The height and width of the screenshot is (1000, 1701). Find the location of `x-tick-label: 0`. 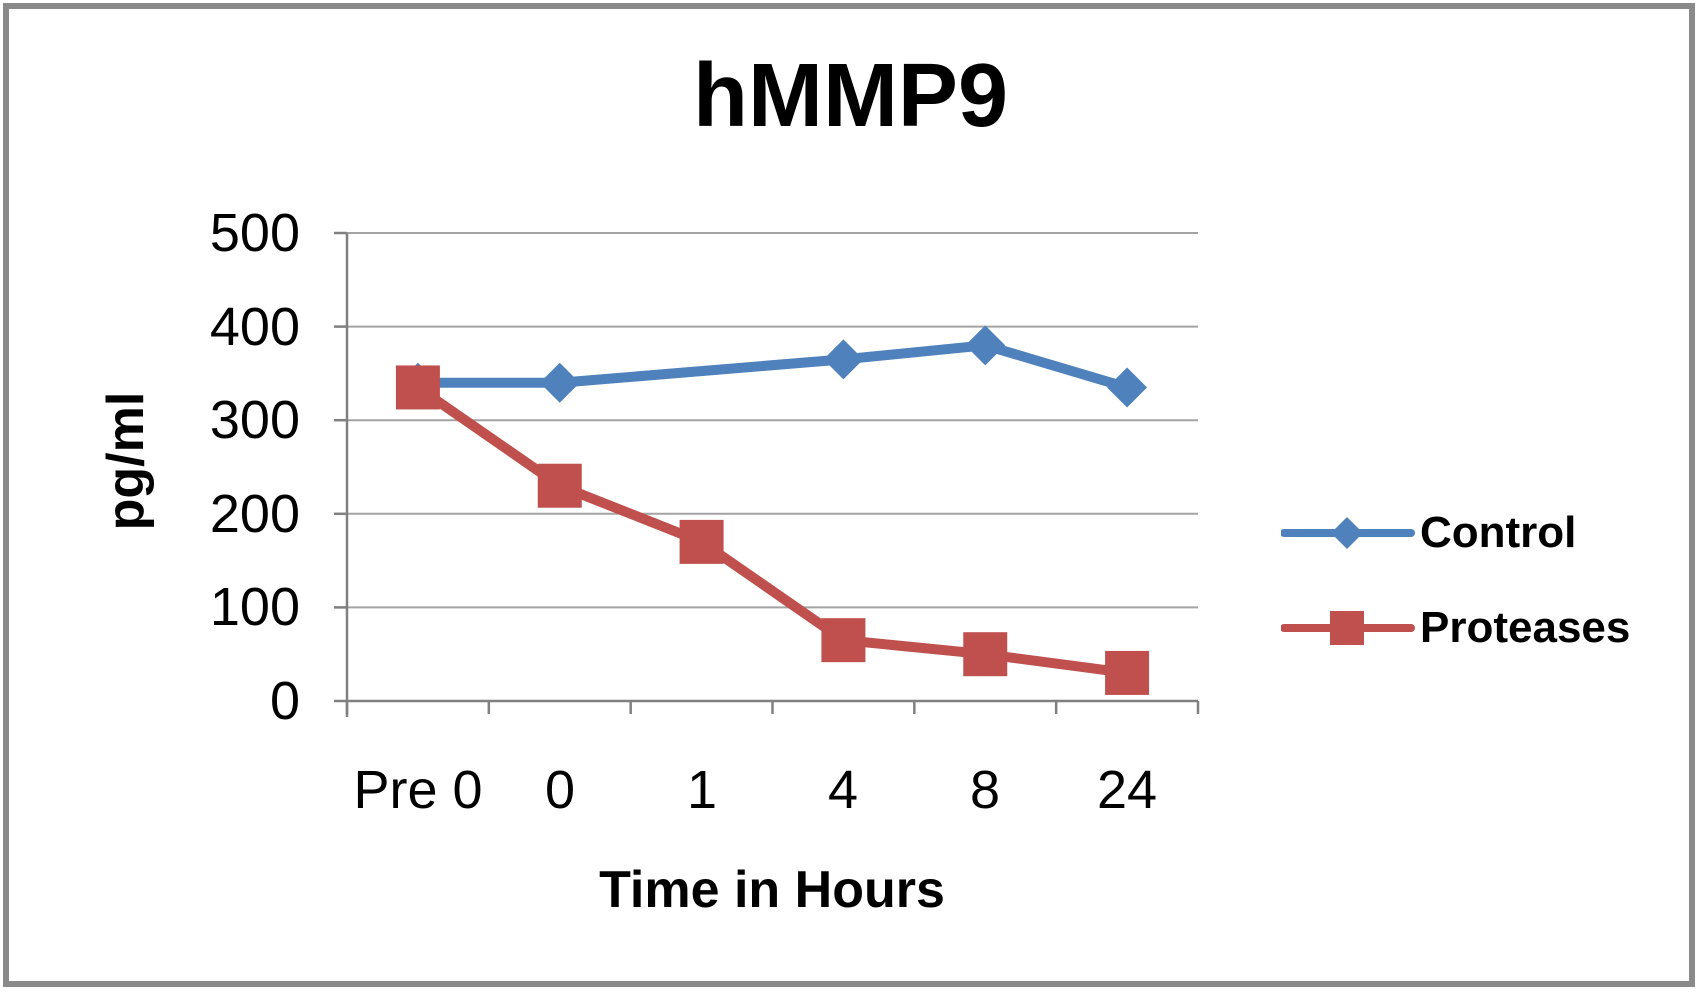

x-tick-label: 0 is located at coordinates (560, 790).